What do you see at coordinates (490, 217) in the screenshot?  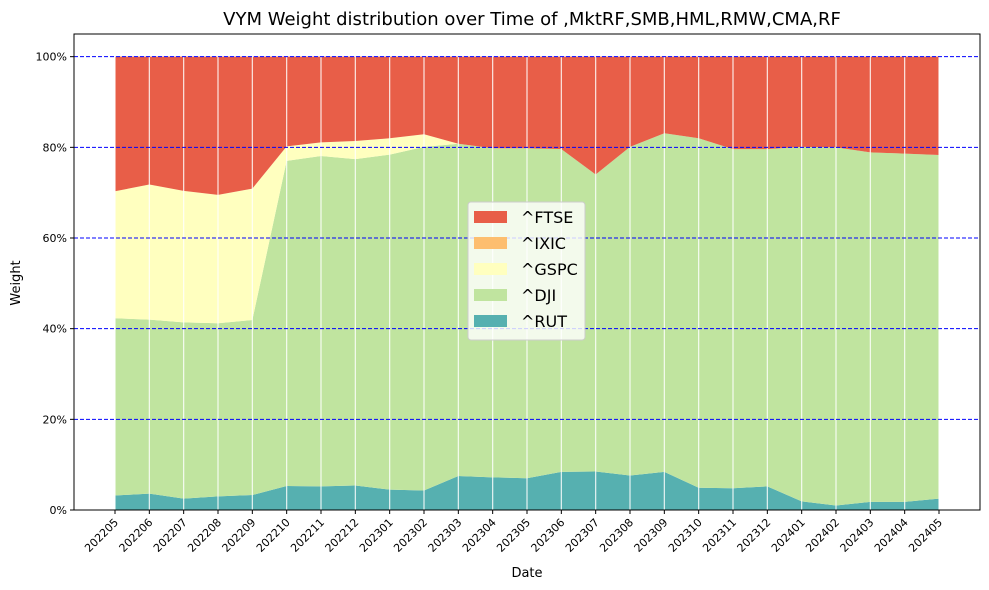 I see `legend-swatch-ftse` at bounding box center [490, 217].